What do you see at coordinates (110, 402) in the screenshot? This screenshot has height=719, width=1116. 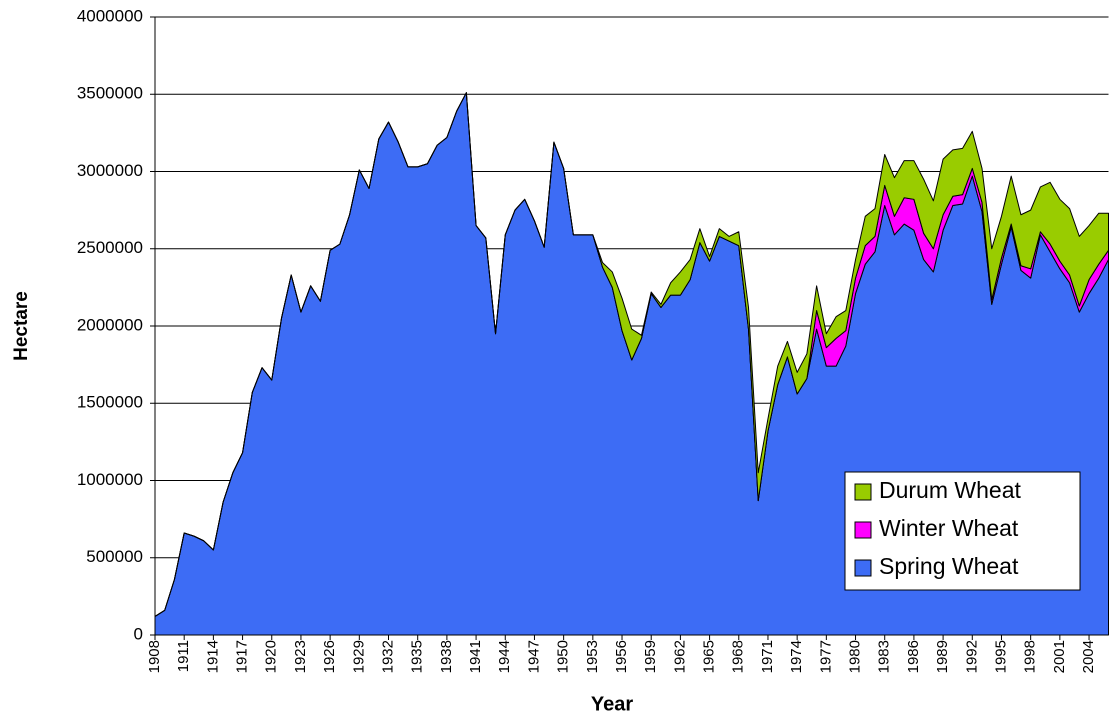 I see `y-tick-label: 1500000` at bounding box center [110, 402].